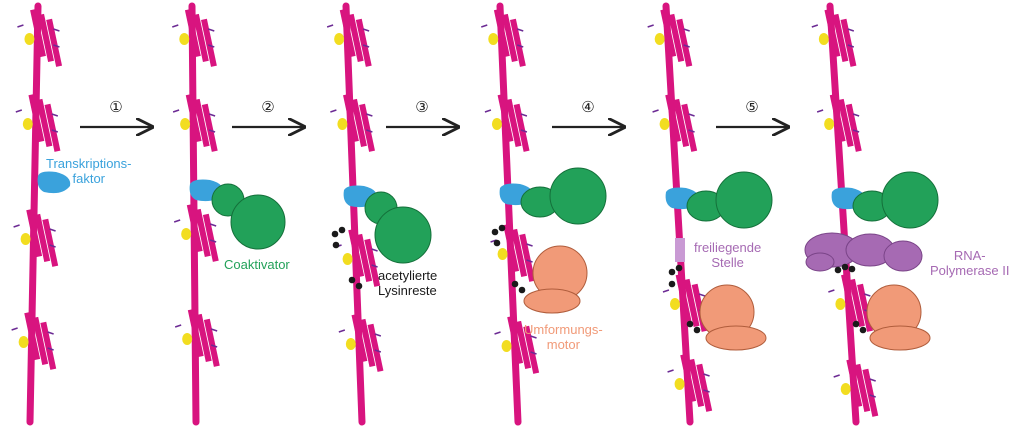  I want to click on step-number-3: ③, so click(421, 107).